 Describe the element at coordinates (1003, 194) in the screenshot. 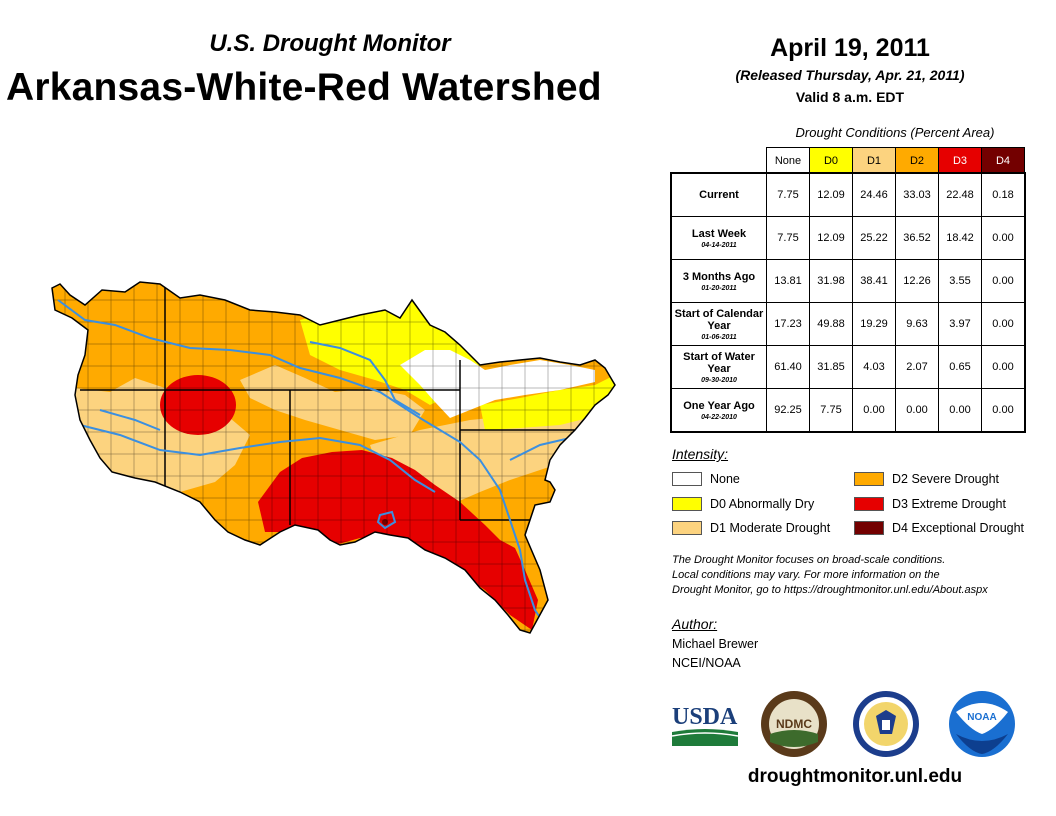

I see `cell-value: 0.18` at that location.